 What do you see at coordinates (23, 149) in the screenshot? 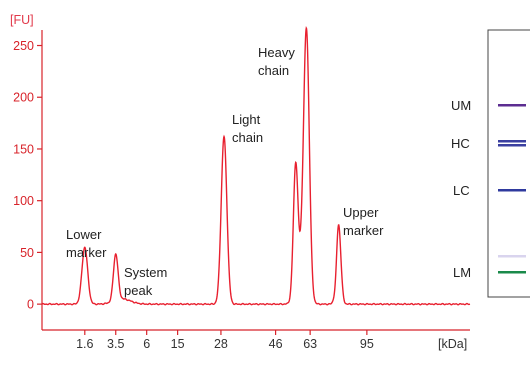
I see `y-tick-label: 150` at bounding box center [23, 149].